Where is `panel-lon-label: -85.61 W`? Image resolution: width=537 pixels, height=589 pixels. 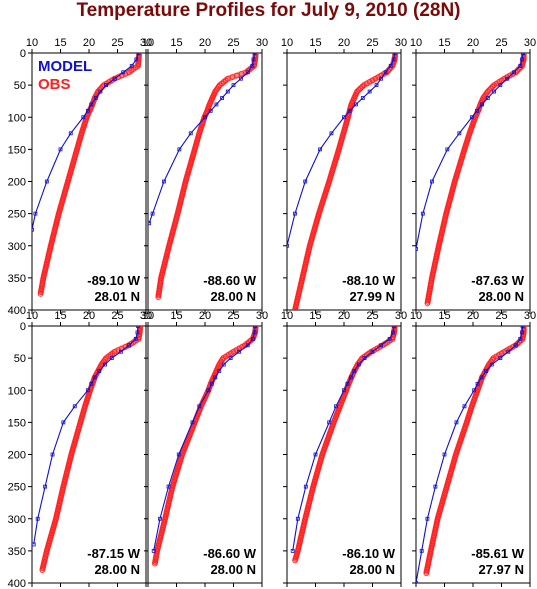 panel-lon-label: -85.61 W is located at coordinates (497, 553).